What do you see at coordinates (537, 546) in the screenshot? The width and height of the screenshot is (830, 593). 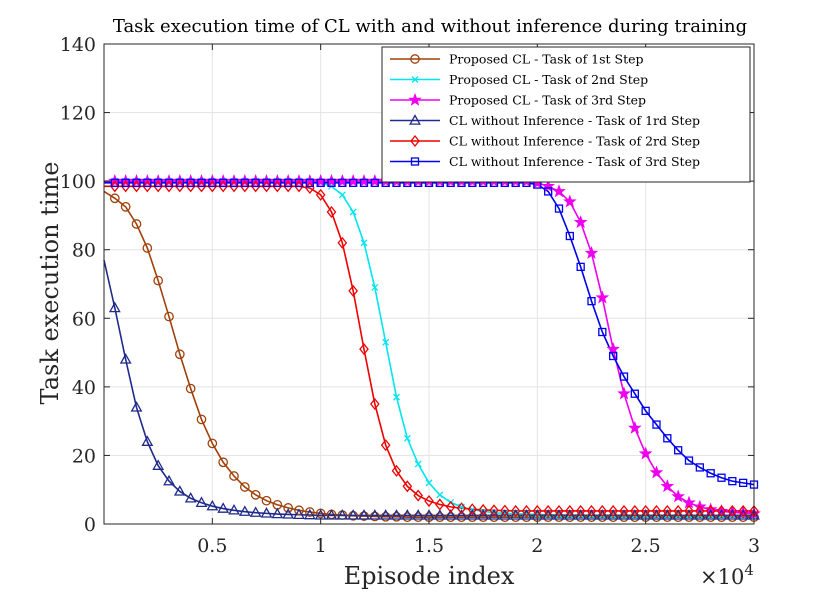 I see `x-tick-label: 2` at bounding box center [537, 546].